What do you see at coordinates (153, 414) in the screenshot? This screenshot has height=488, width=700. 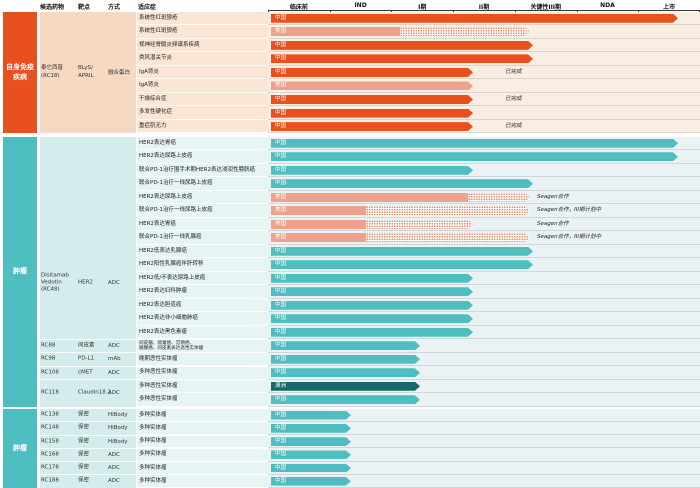 I see `indication-label: 多种实体瘤` at bounding box center [153, 414].